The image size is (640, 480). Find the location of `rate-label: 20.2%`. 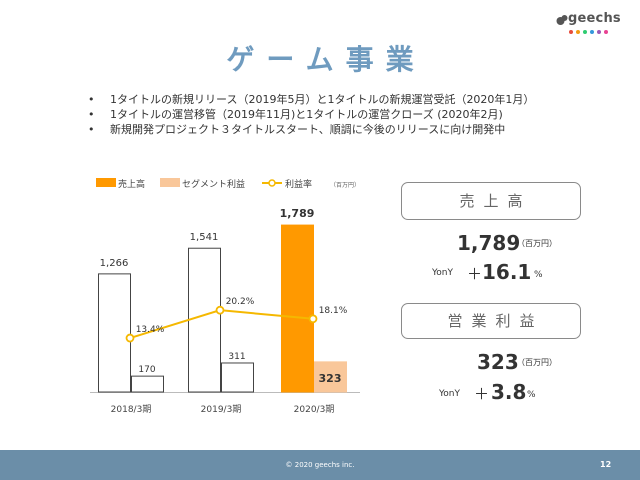

rate-label: 20.2% is located at coordinates (240, 302).